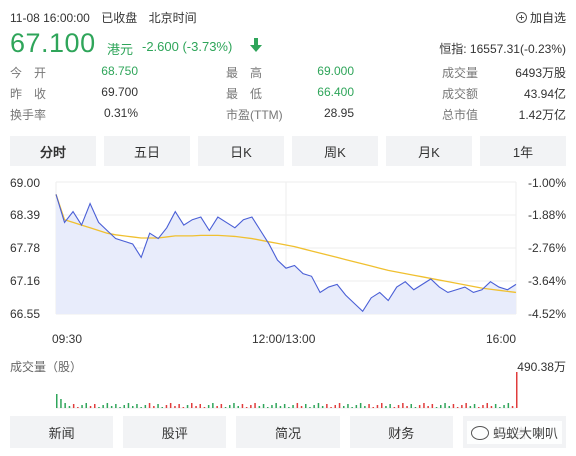 The width and height of the screenshot is (576, 456). What do you see at coordinates (523, 151) in the screenshot?
I see `tab-one-year: 1年` at bounding box center [523, 151].